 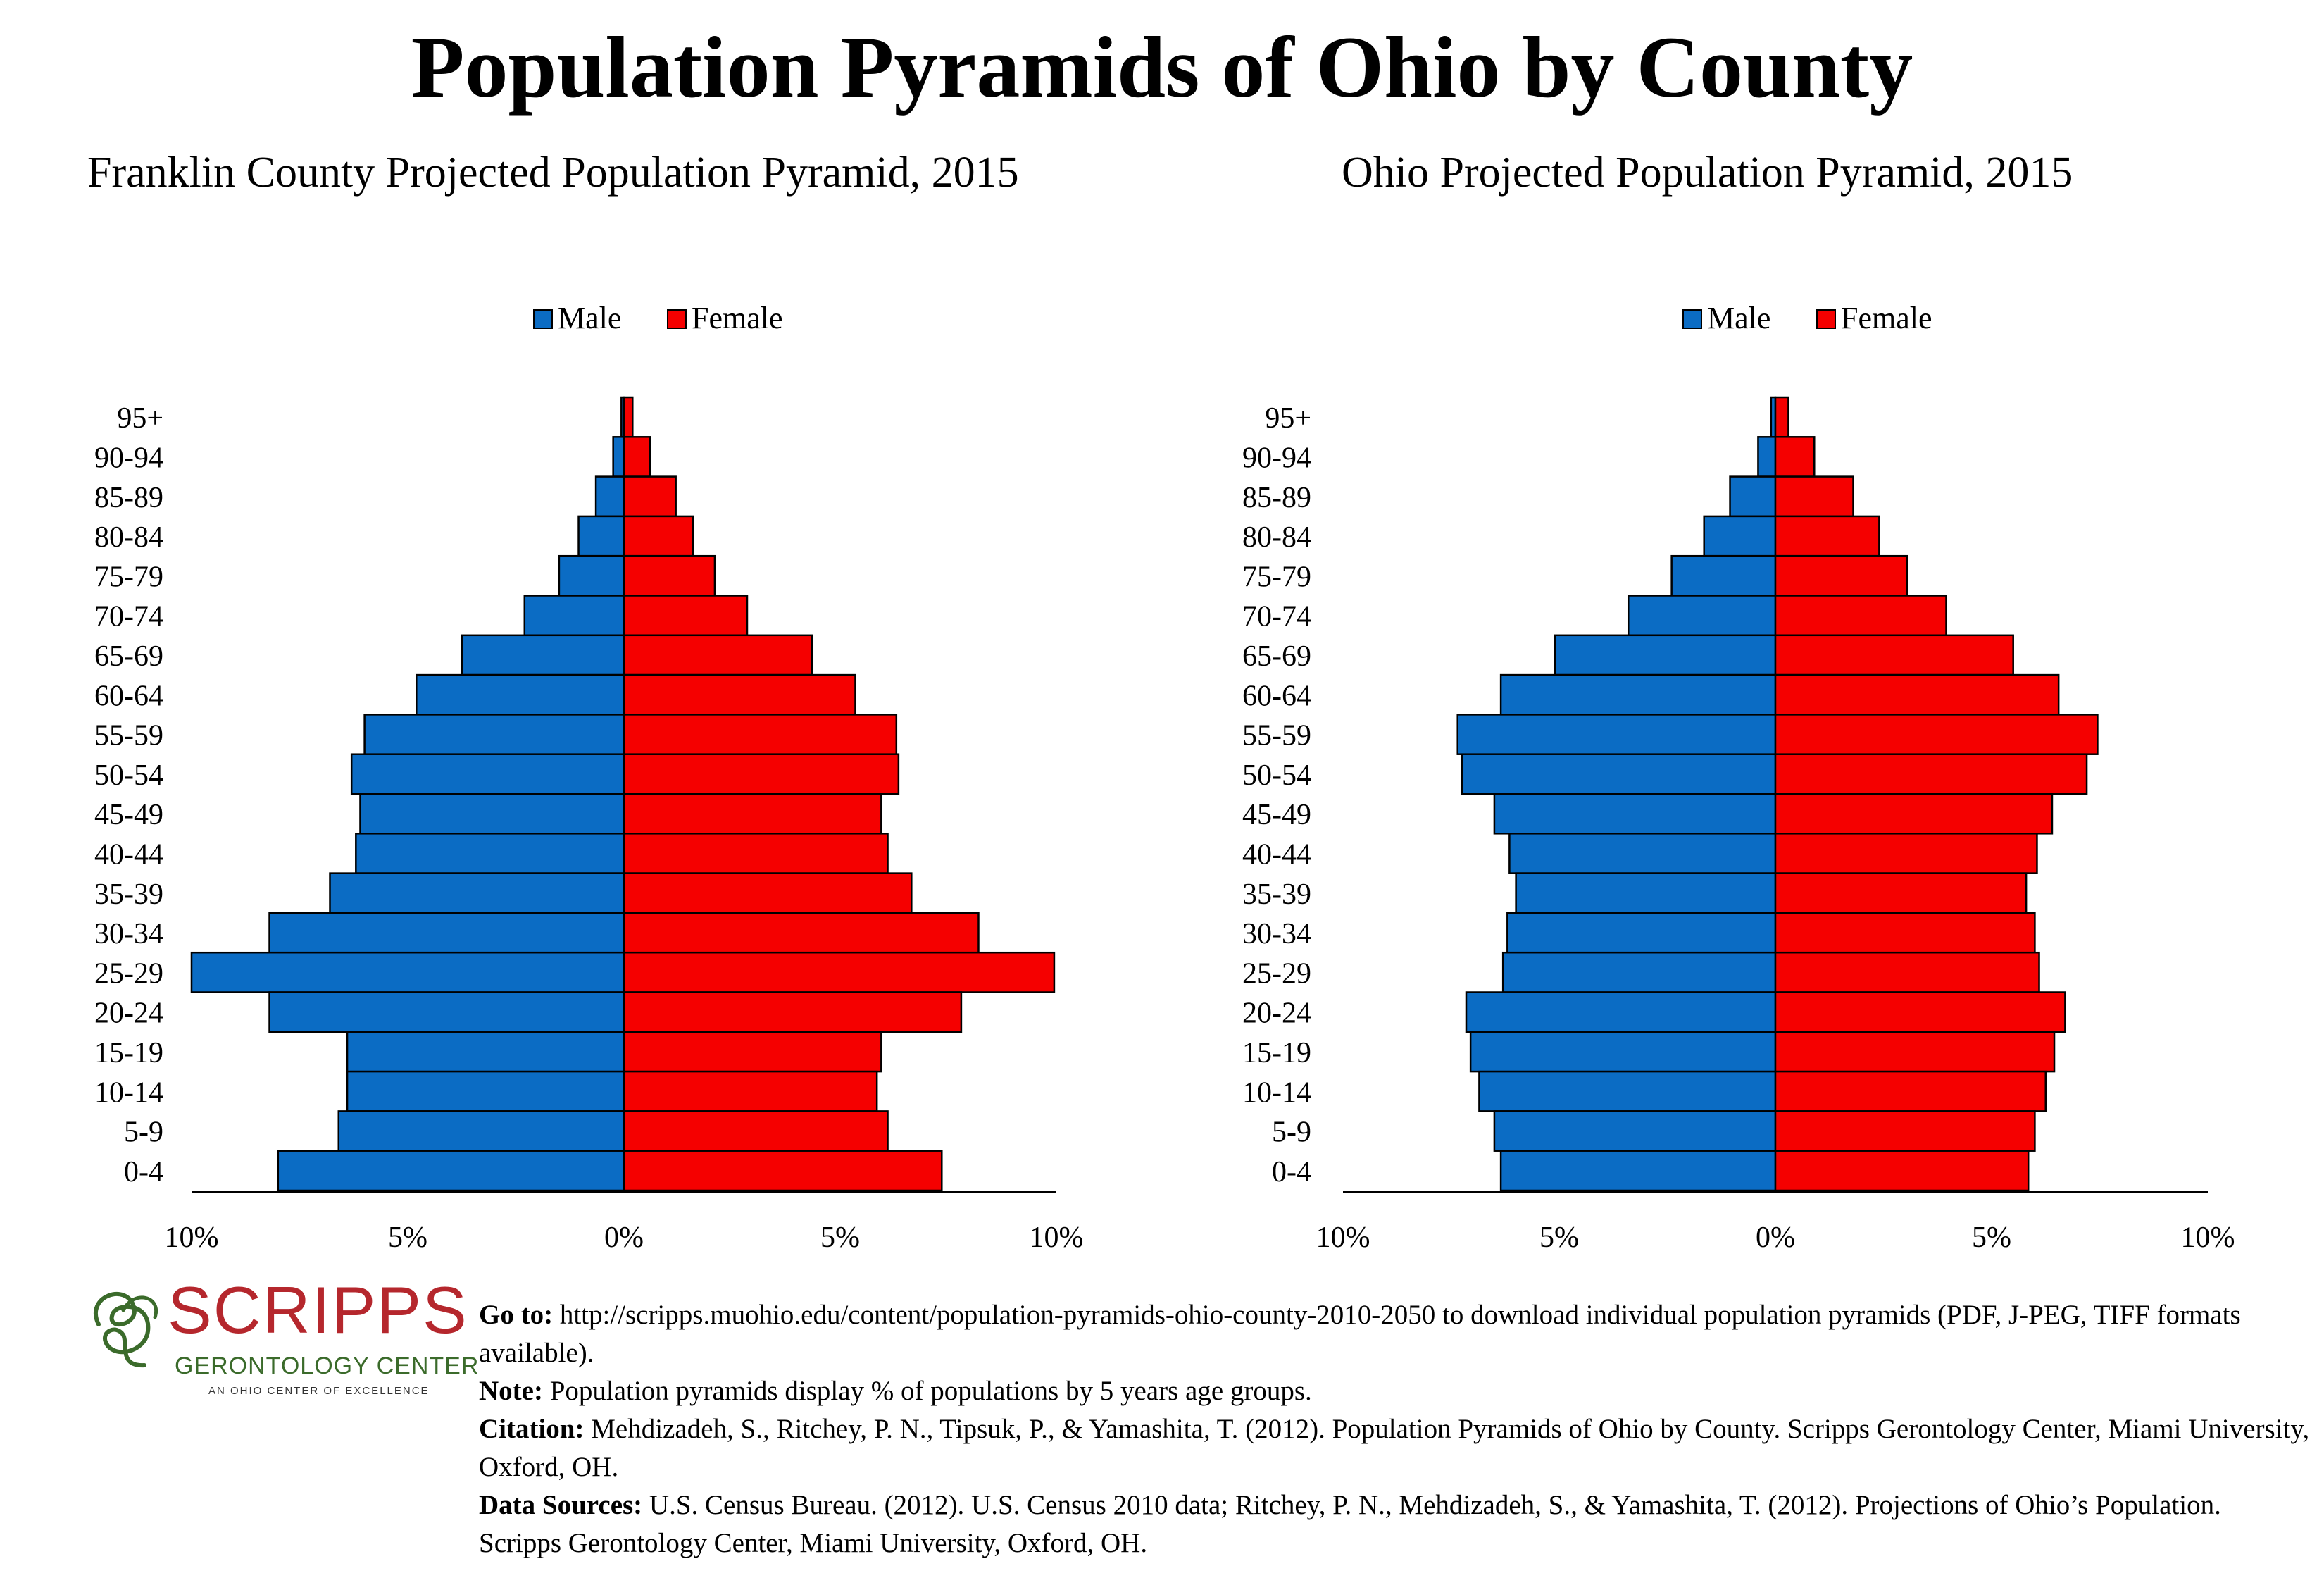 I want to click on legend-swatch-female, so click(x=1826, y=319).